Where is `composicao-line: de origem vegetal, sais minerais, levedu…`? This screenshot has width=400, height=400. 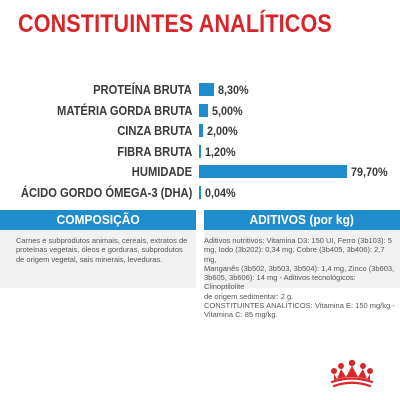
composicao-line: de origem vegetal, sais minerais, levedu… is located at coordinates (89, 259).